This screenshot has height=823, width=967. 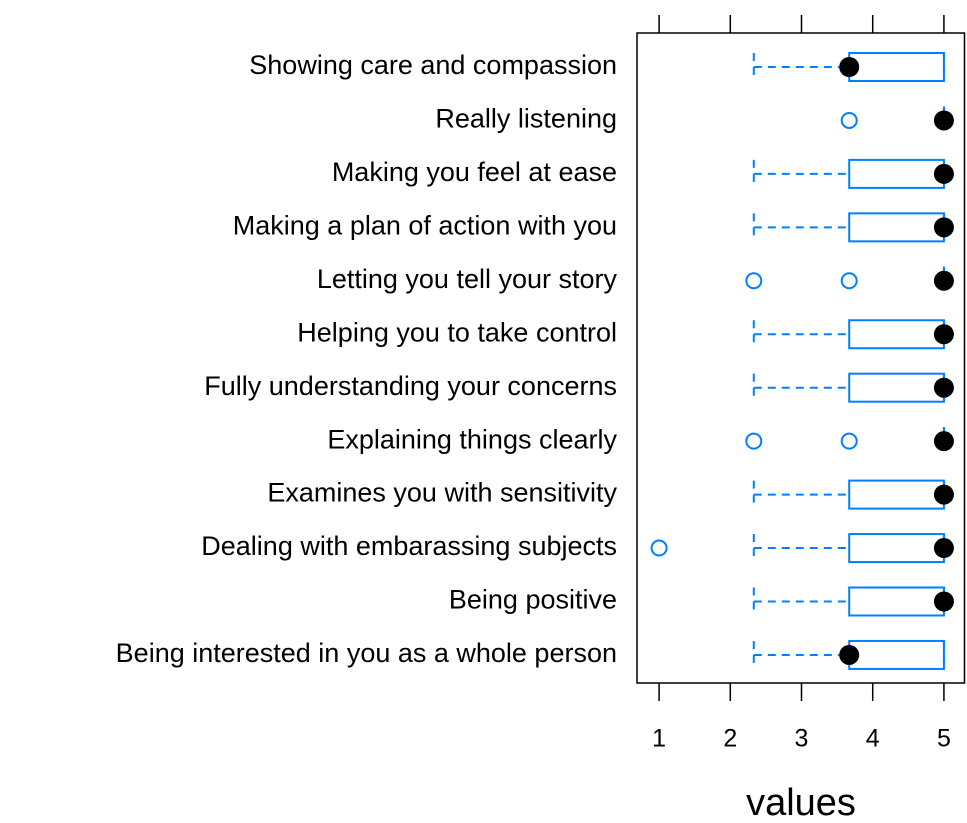 What do you see at coordinates (442, 493) in the screenshot?
I see `category-label: Examines you with sensitivity` at bounding box center [442, 493].